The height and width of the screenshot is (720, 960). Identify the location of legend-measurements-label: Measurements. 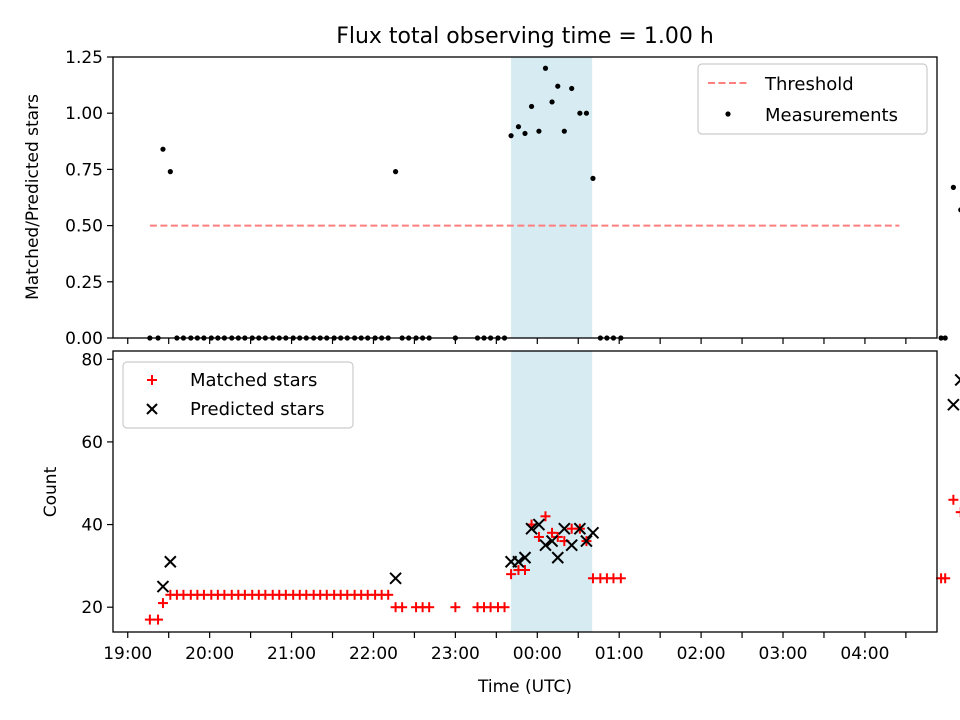
(831, 115).